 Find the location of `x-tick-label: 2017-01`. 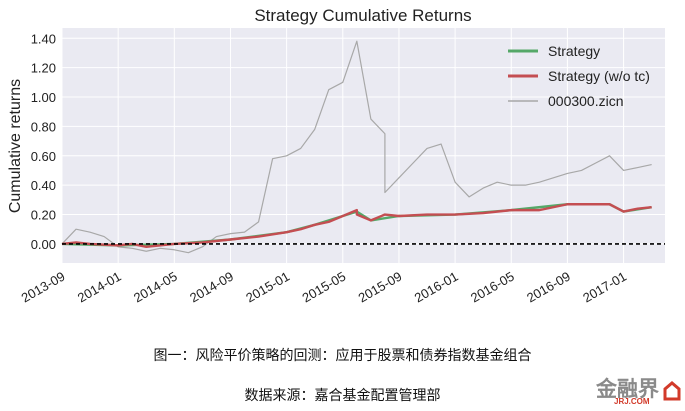

x-tick-label: 2017-01 is located at coordinates (604, 287).